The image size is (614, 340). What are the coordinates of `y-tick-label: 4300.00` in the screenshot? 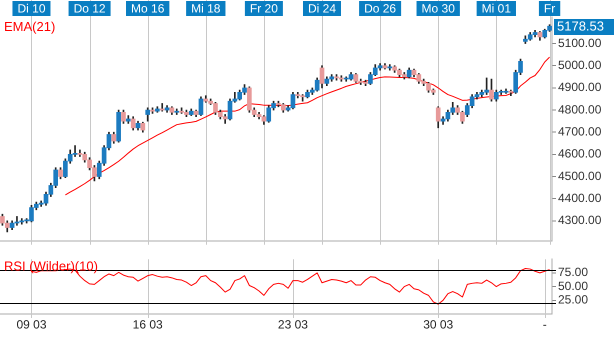 It's located at (580, 220).